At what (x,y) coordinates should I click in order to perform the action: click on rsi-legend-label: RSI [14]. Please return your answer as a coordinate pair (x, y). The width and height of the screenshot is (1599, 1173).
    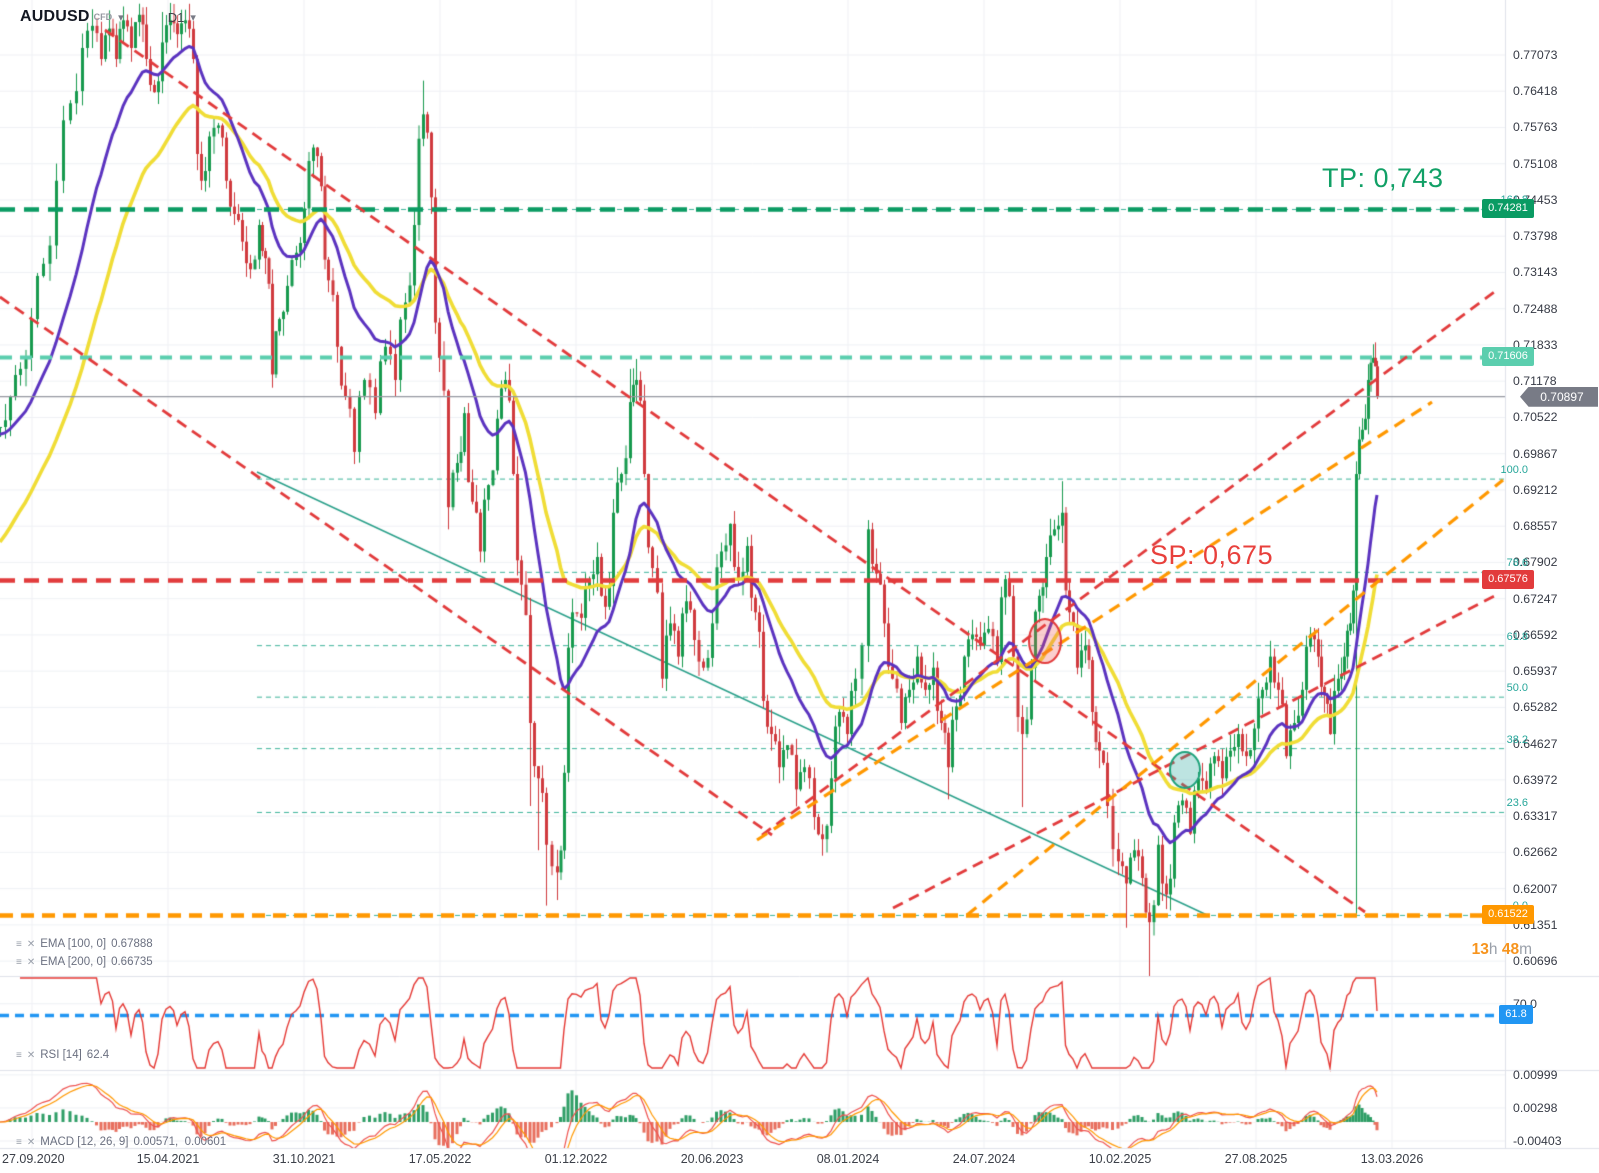
    Looking at the image, I should click on (61, 1055).